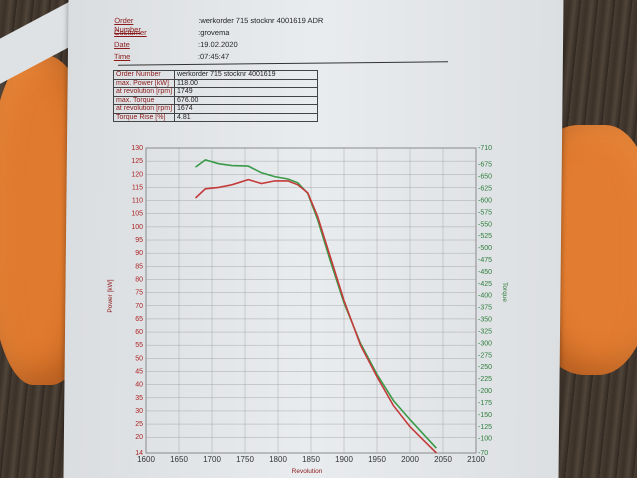  I want to click on y2-tick-label: -710, so click(485, 148).